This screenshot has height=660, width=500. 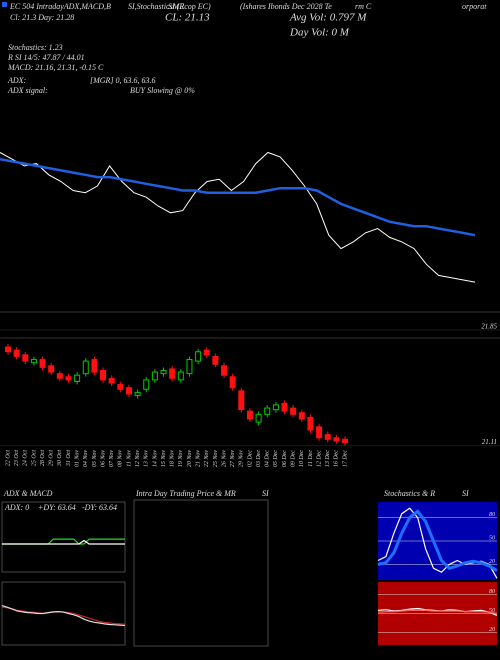 What do you see at coordinates (164, 459) in the screenshot?
I see `x-tick-label: 15 Nov` at bounding box center [164, 459].